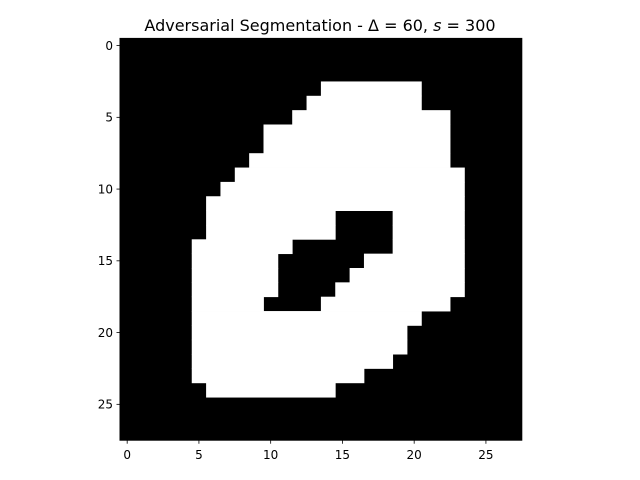  Describe the element at coordinates (485, 455) in the screenshot. I see `x-tick-label: 25` at that location.